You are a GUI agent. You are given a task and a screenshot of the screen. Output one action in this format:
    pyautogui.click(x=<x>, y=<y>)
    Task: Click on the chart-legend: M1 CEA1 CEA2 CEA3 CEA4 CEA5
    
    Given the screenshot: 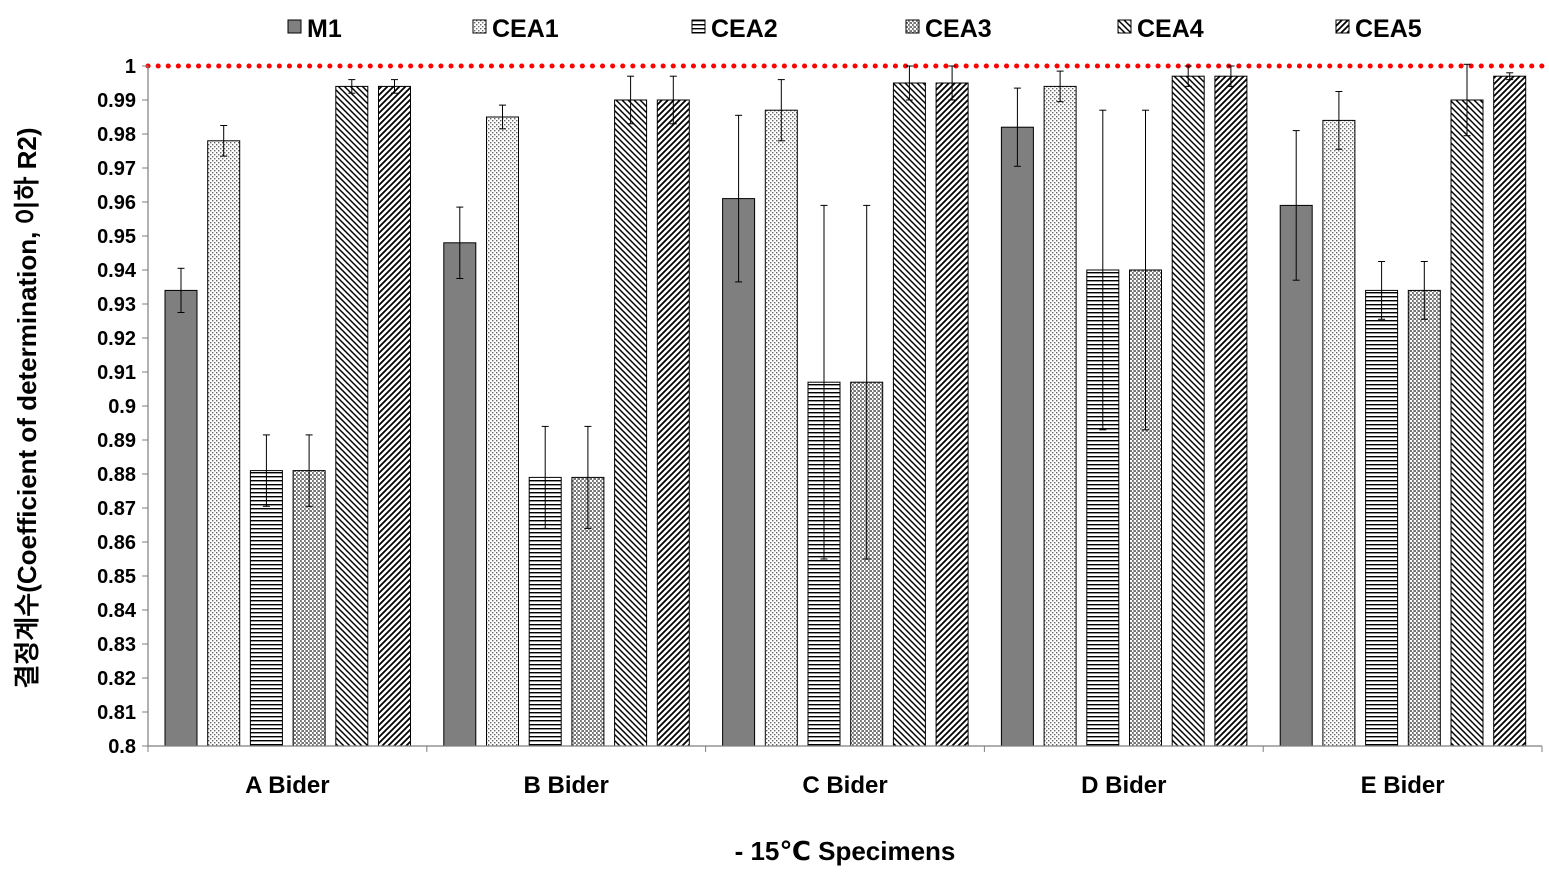 What is the action you would take?
    pyautogui.click(x=854, y=29)
    